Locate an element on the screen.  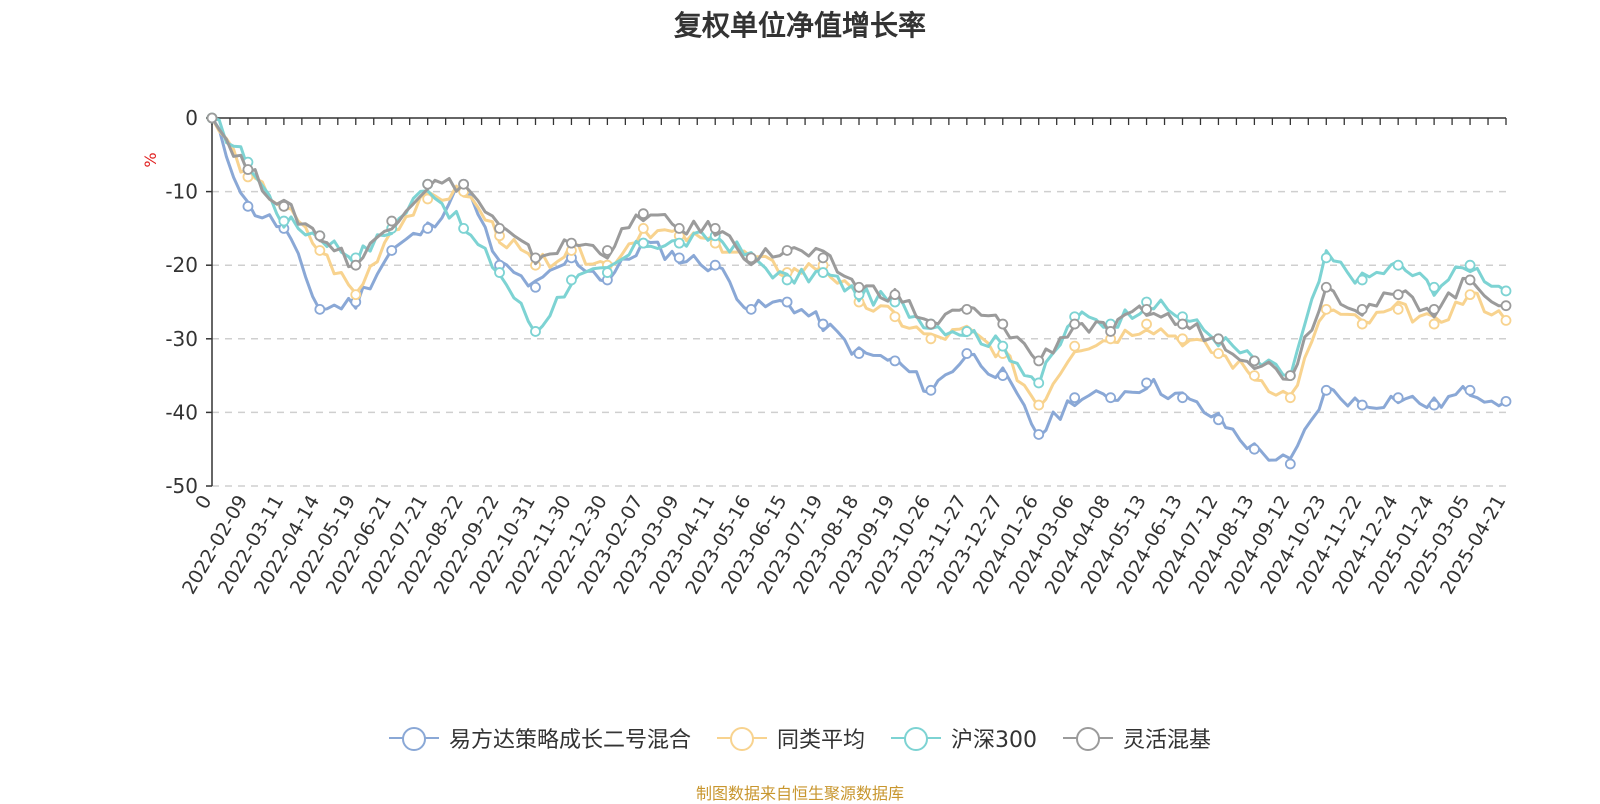
y-tick-label: -10 is located at coordinates (181, 192).